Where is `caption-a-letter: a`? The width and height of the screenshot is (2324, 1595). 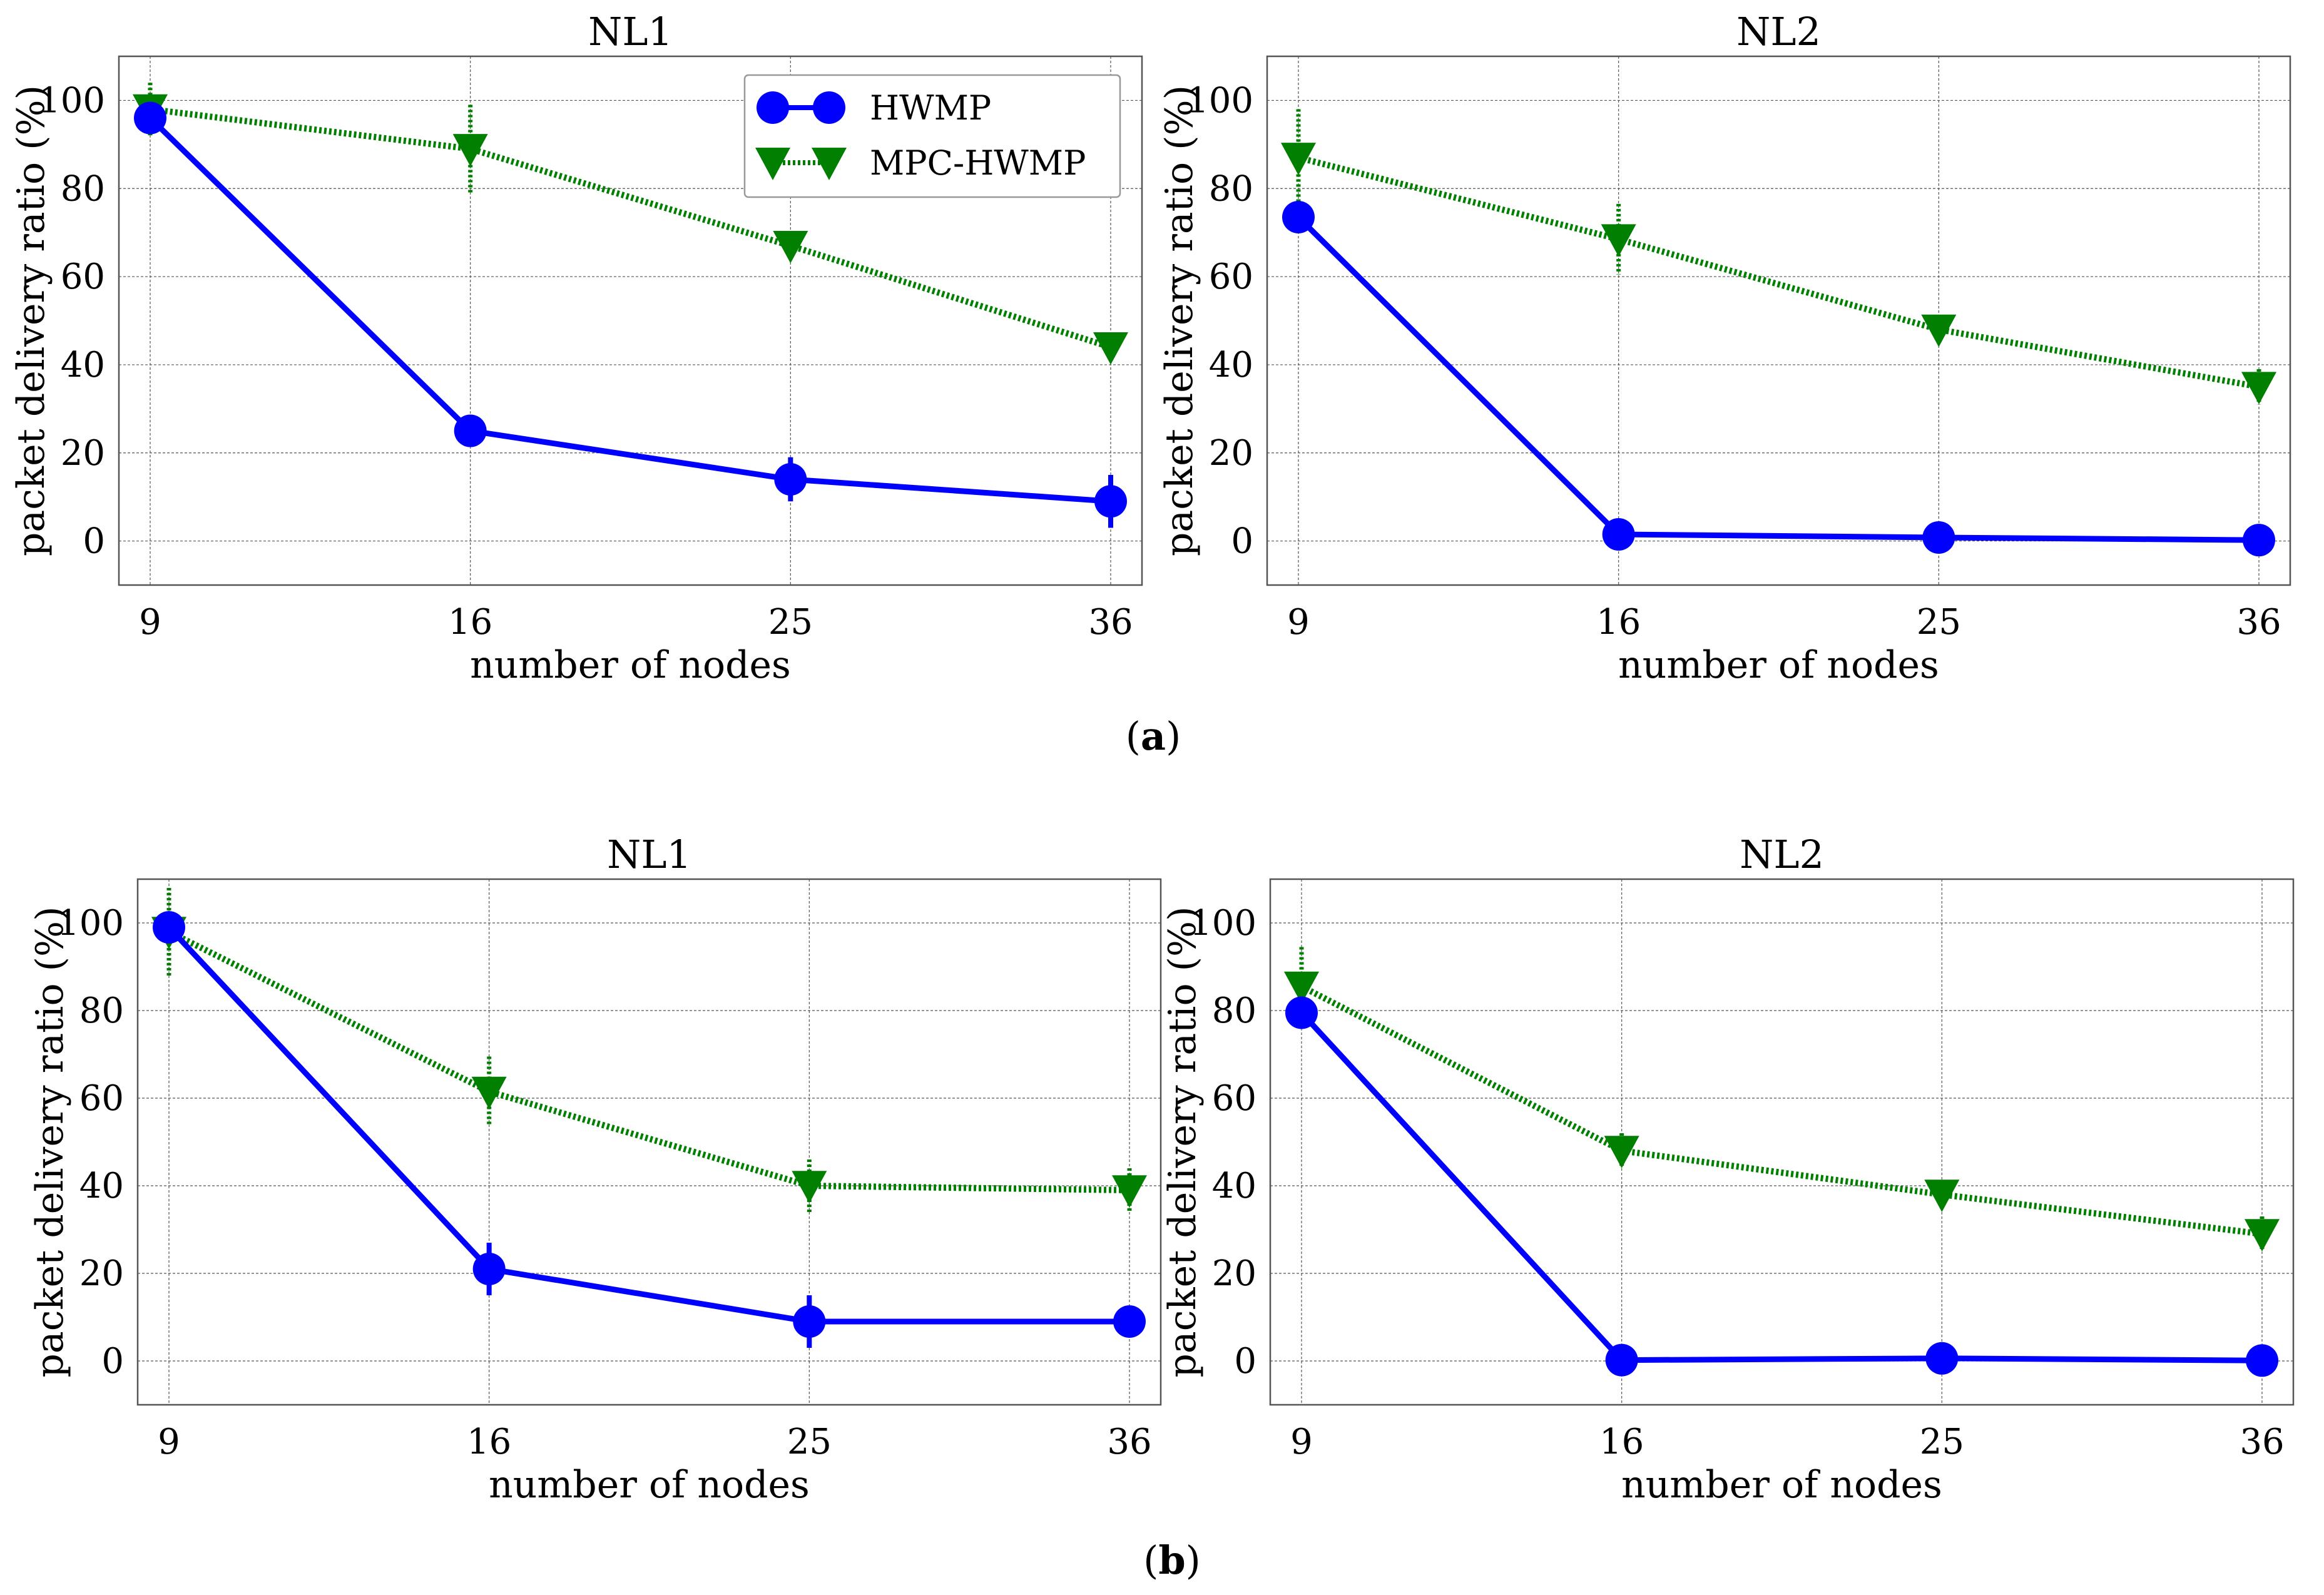 caption-a-letter: a is located at coordinates (1154, 736).